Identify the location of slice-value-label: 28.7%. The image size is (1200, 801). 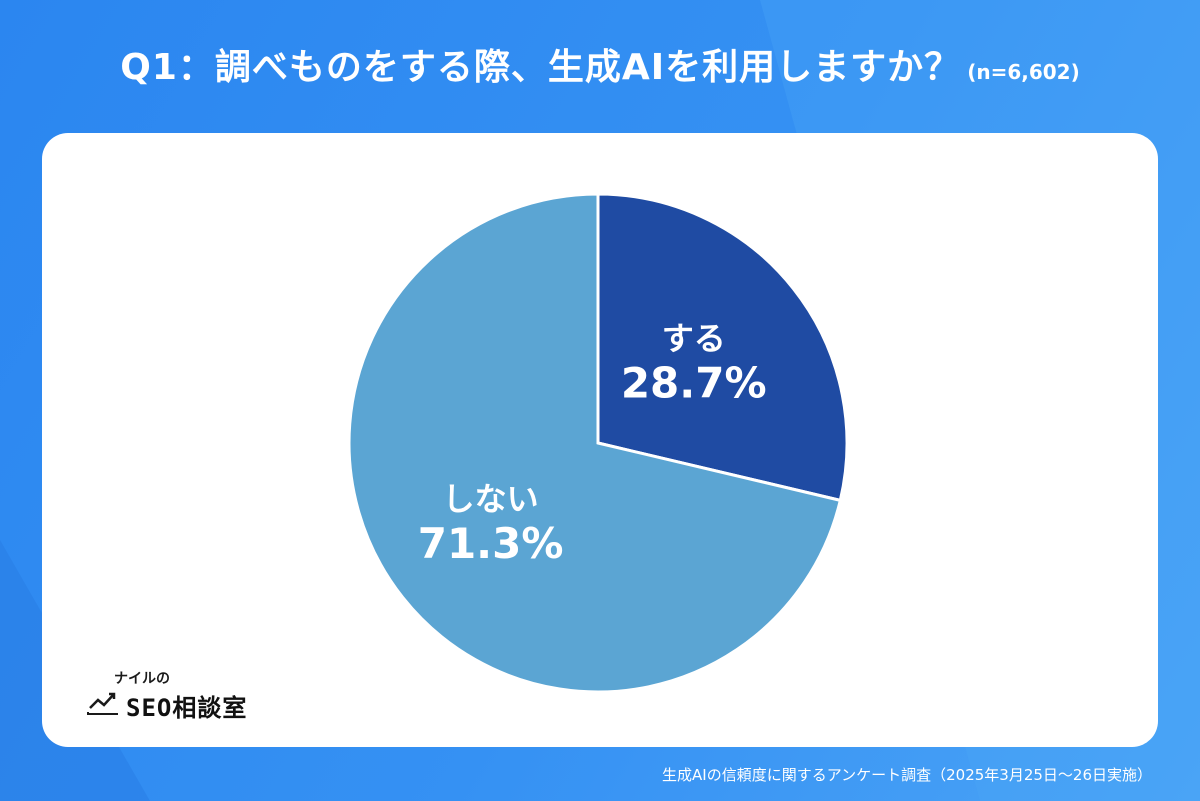
(694, 382).